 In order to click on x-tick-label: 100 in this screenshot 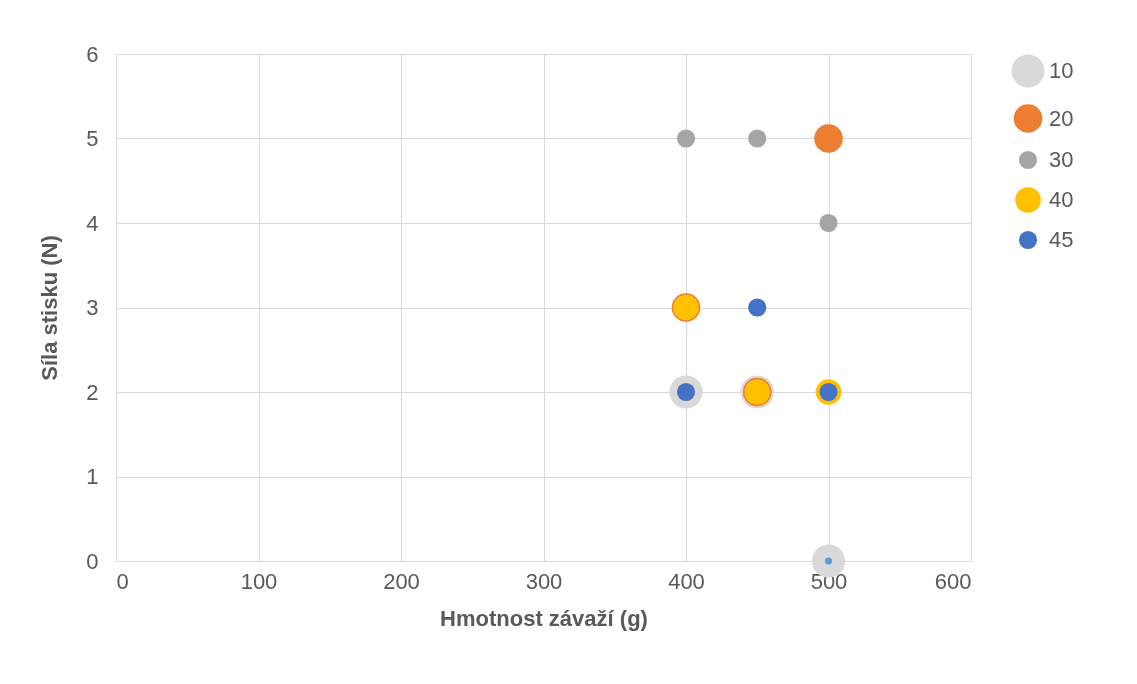, I will do `click(259, 581)`.